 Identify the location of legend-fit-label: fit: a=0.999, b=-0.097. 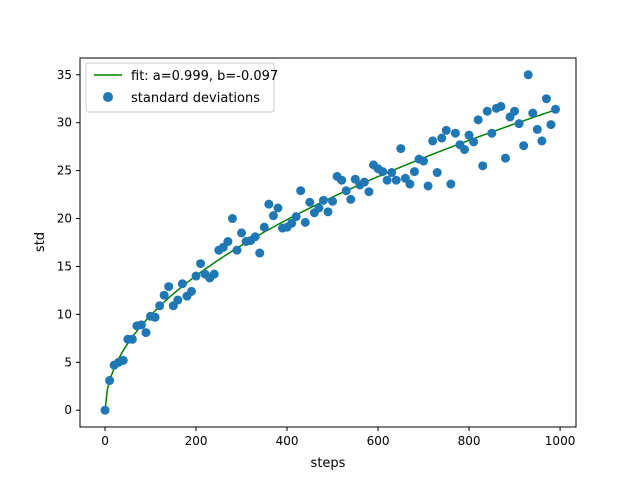
(204, 76).